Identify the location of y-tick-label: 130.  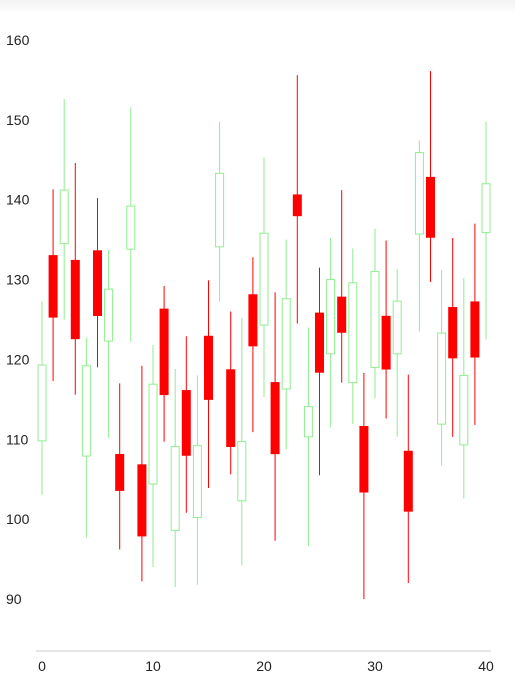
(18, 280).